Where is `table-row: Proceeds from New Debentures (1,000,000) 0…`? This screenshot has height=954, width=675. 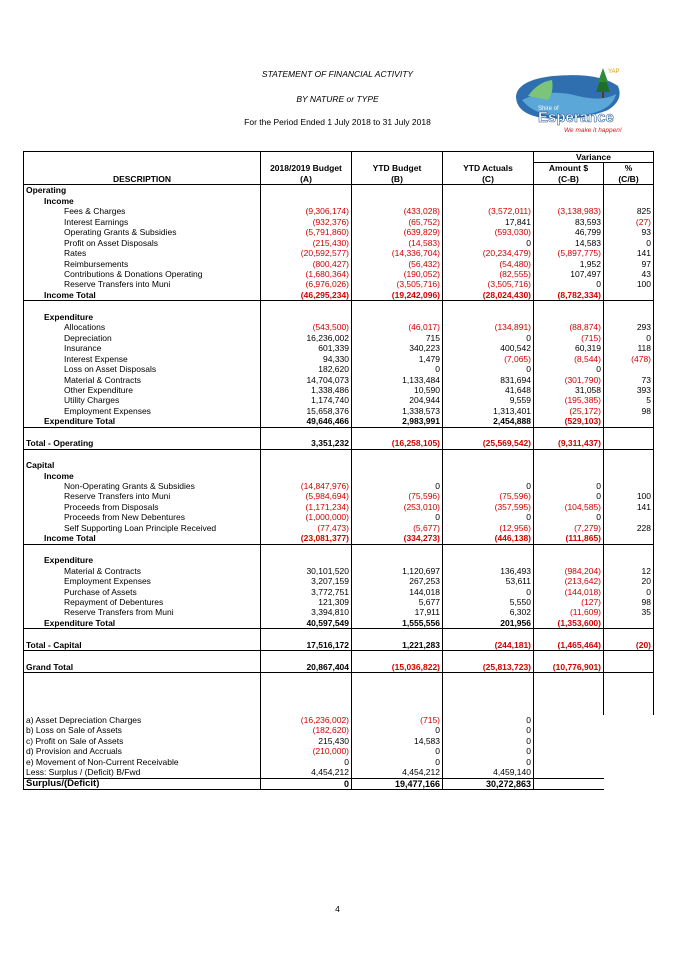 table-row: Proceeds from New Debentures (1,000,000) 0… is located at coordinates (339, 517).